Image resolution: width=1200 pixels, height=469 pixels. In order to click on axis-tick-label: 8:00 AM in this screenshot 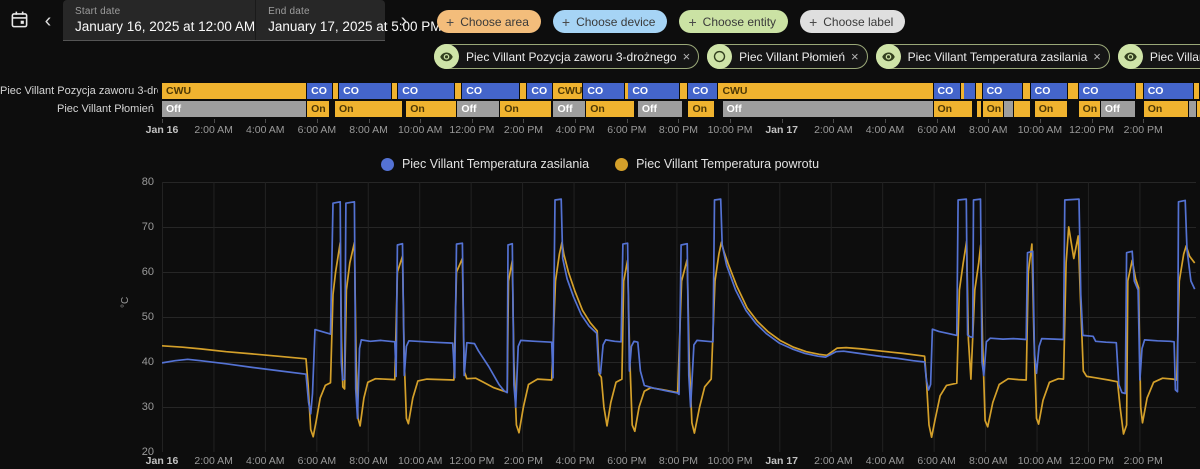, I will do `click(988, 130)`.